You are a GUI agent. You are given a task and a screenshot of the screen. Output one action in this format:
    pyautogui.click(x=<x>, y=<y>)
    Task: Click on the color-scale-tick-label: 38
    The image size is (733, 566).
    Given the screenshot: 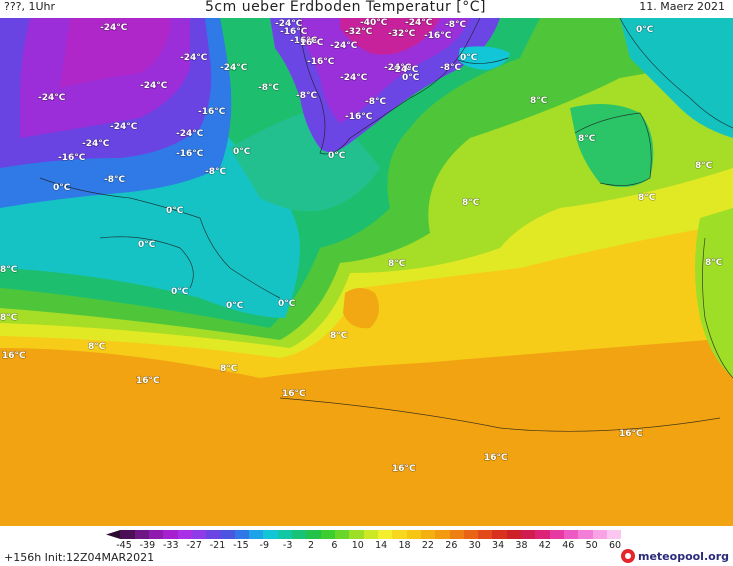 What is the action you would take?
    pyautogui.click(x=521, y=545)
    